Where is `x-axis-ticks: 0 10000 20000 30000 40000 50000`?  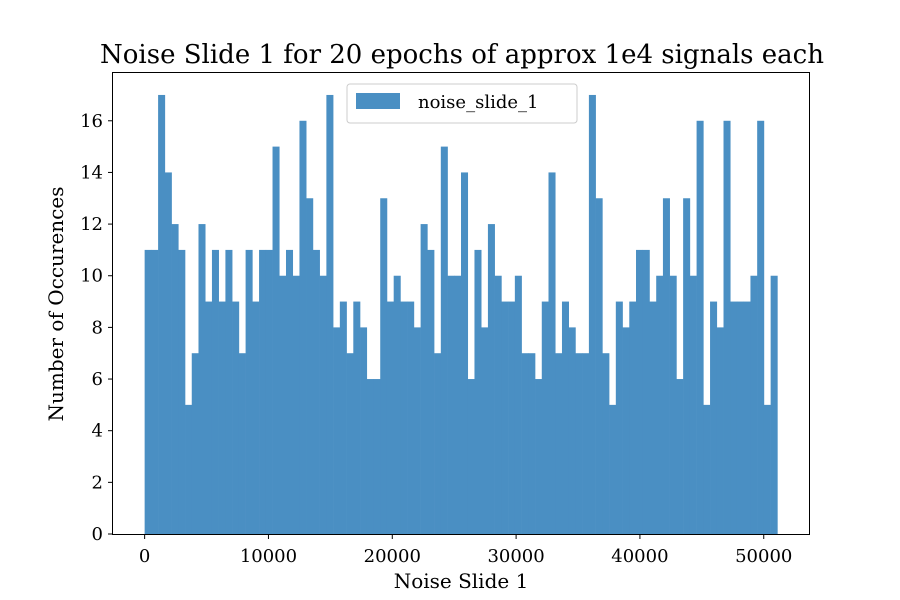 x-axis-ticks: 0 10000 20000 30000 40000 50000 is located at coordinates (465, 550).